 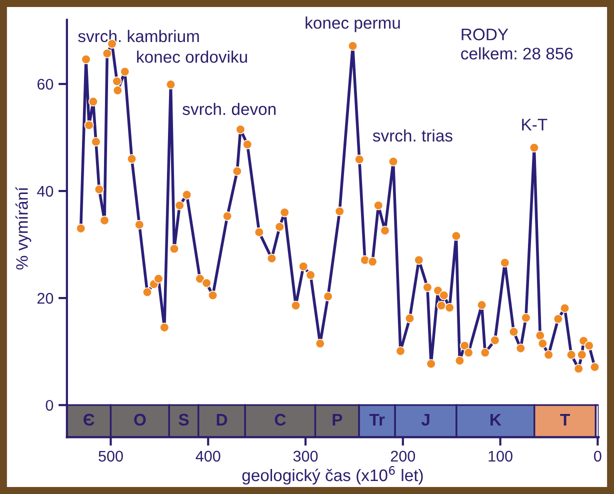 I want to click on y-axis-title: % vymírání, so click(x=23, y=228).